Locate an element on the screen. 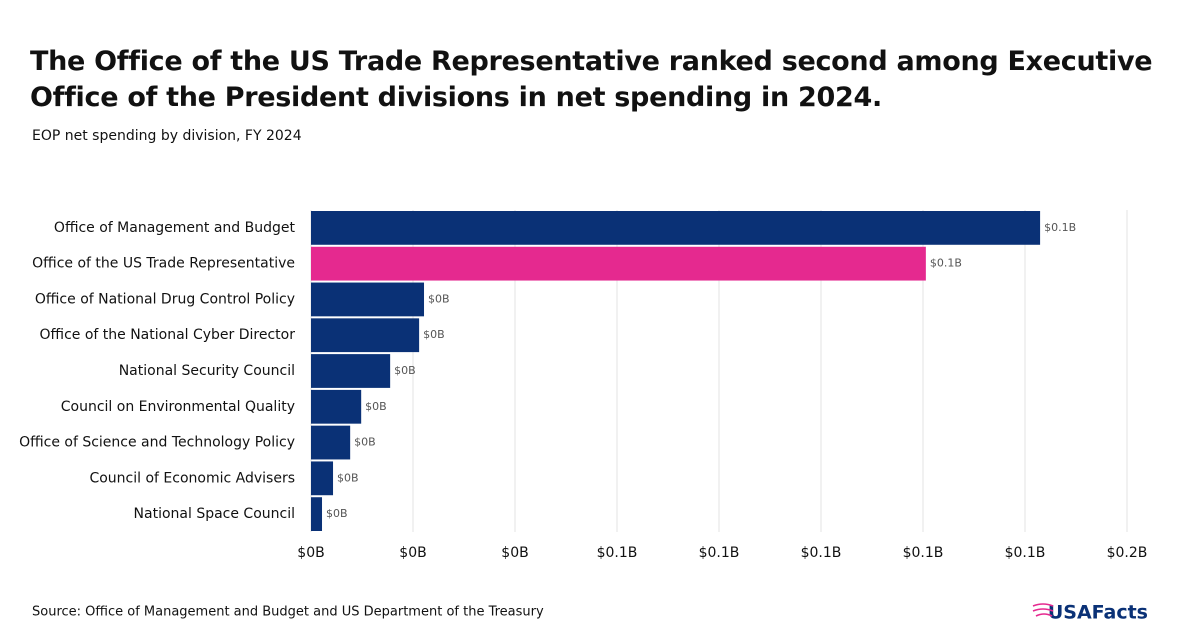 The width and height of the screenshot is (1200, 628). logo-icon is located at coordinates (1043, 610).